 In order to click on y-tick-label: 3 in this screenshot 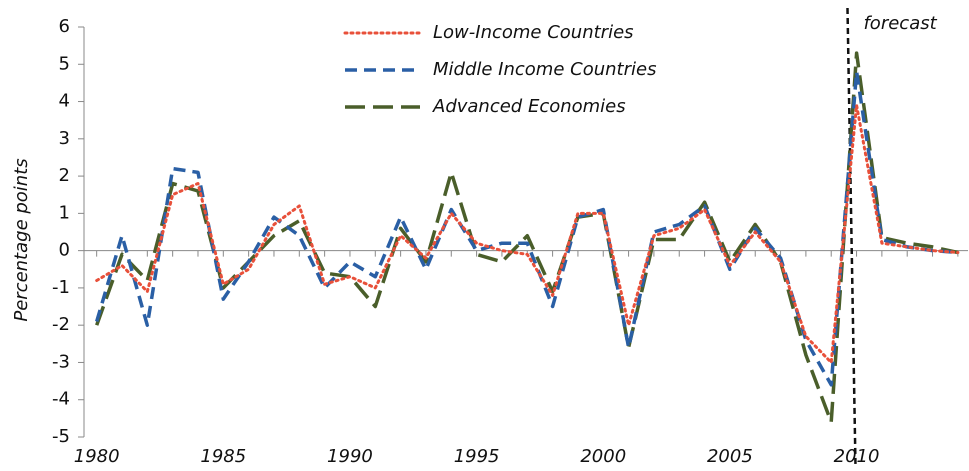, I will do `click(64, 138)`.